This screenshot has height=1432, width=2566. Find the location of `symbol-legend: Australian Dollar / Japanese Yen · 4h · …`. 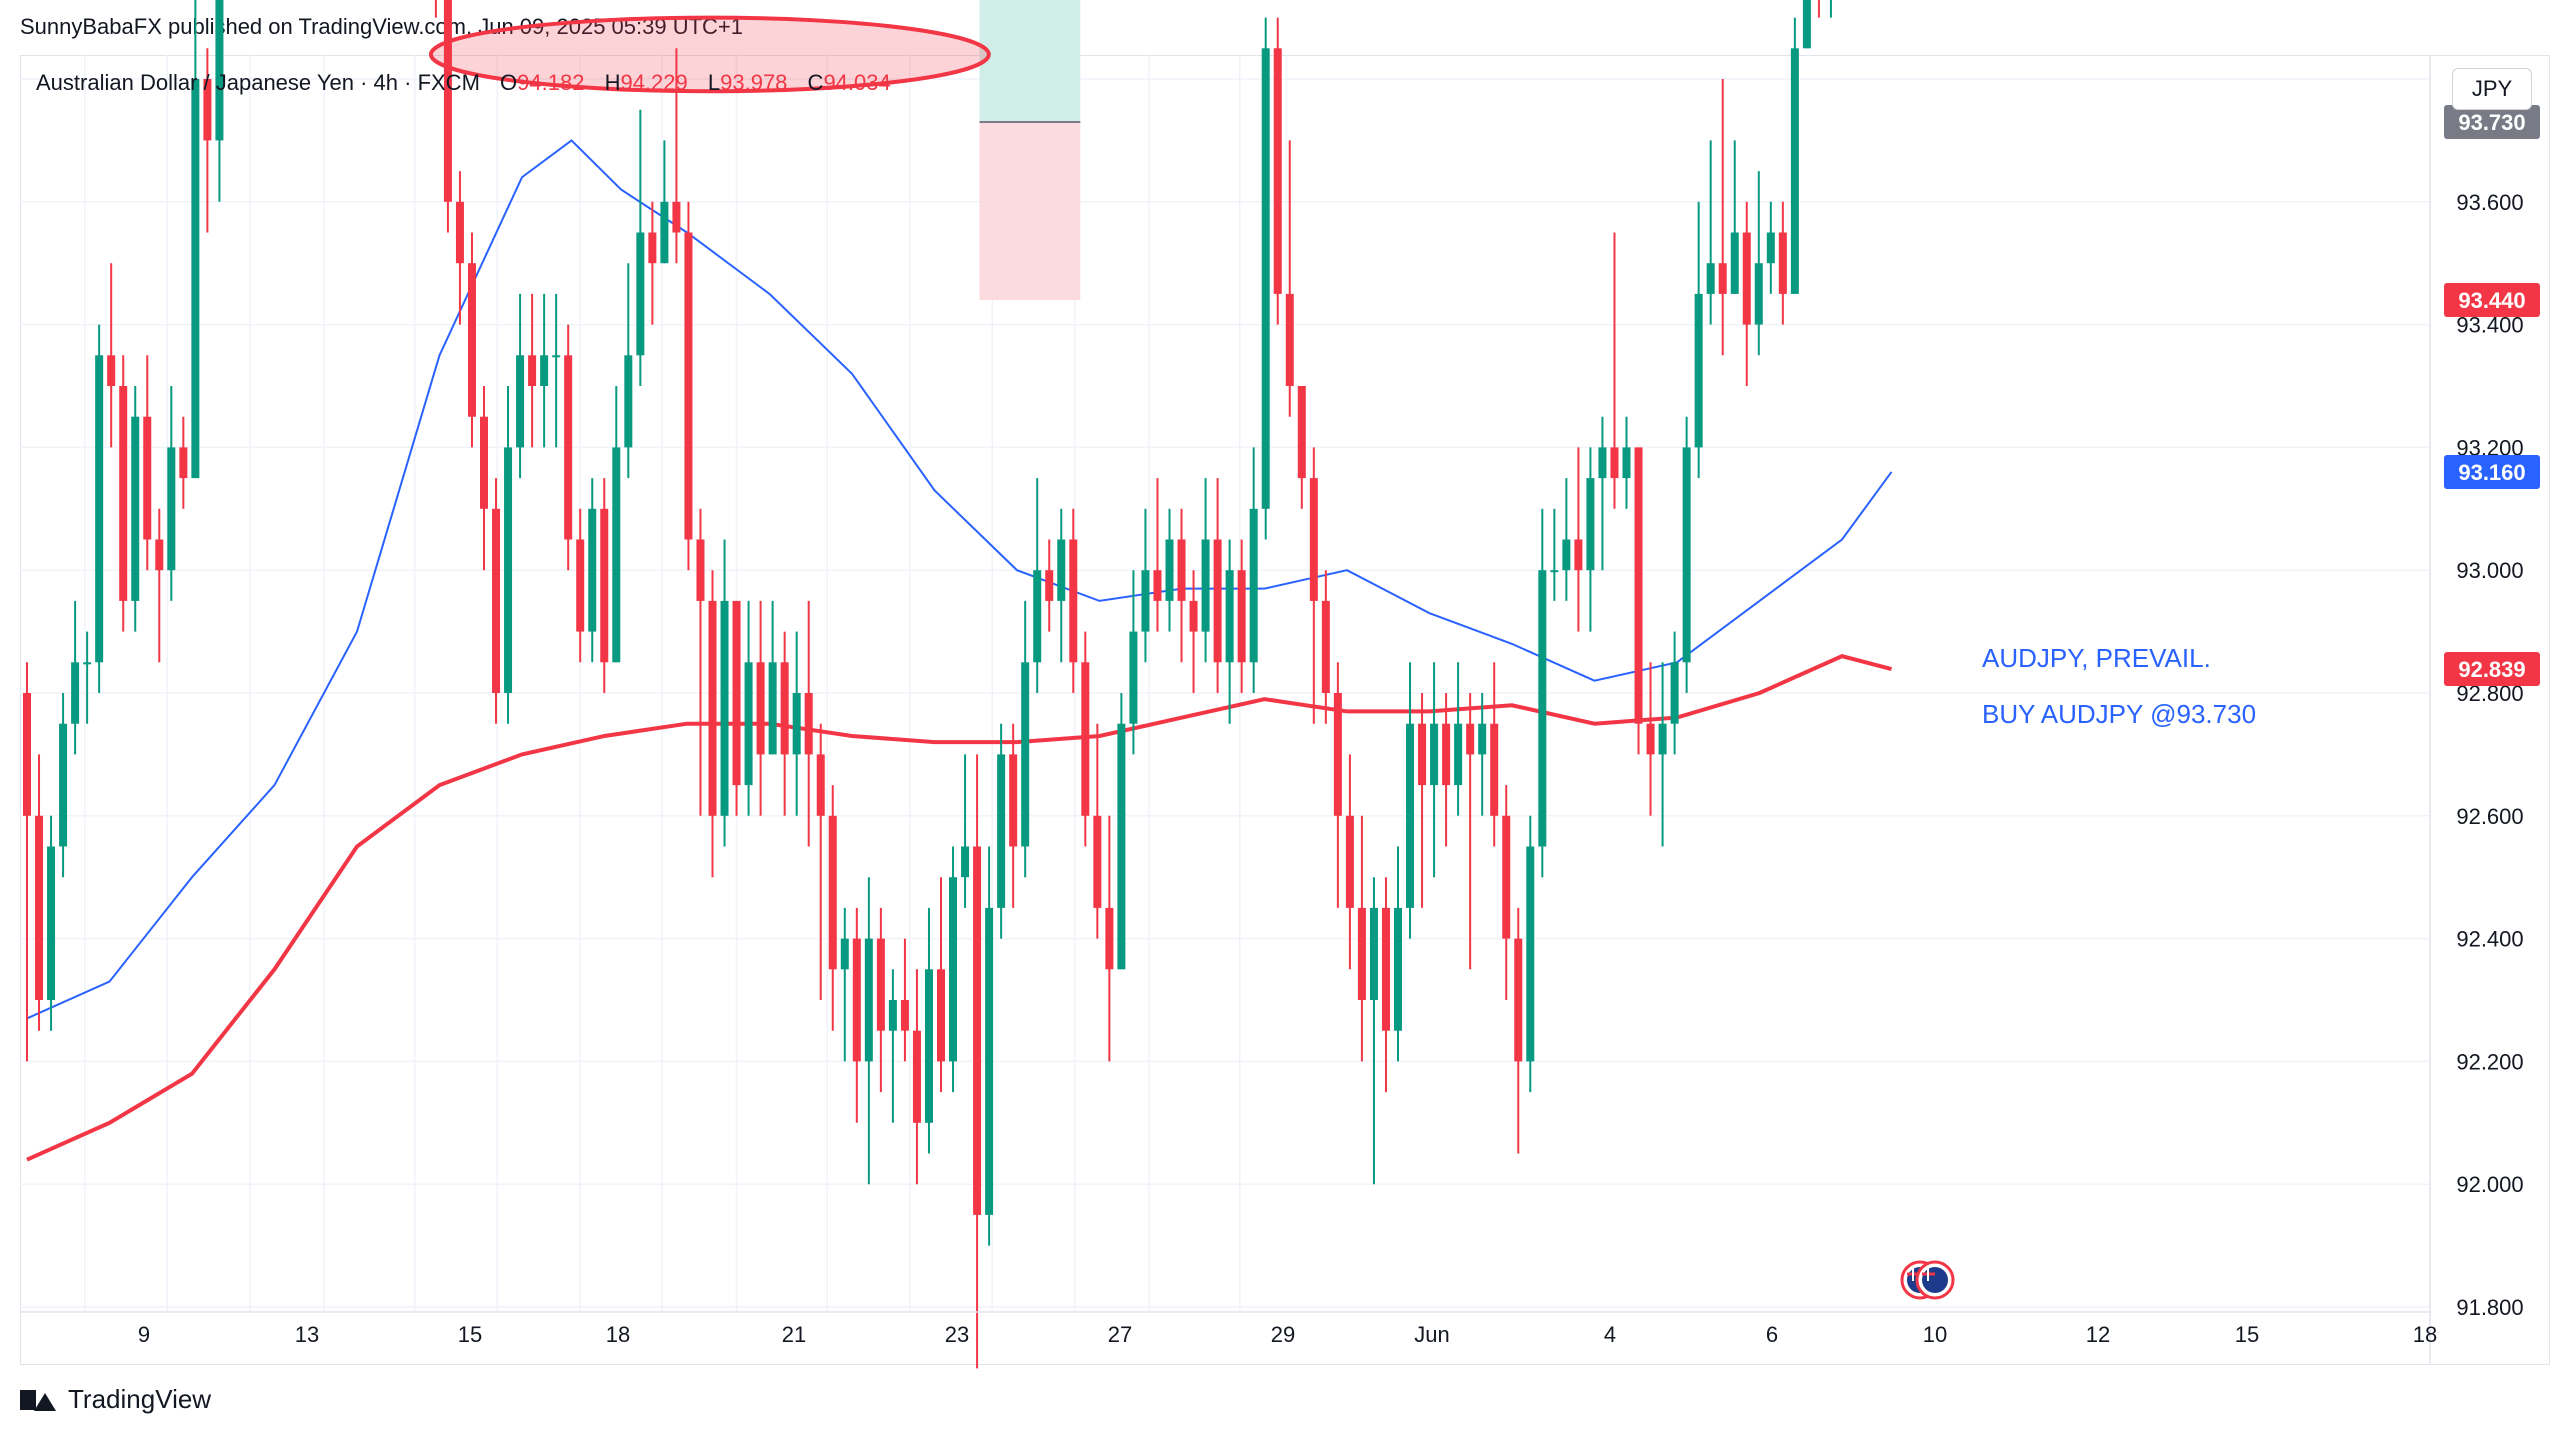

symbol-legend: Australian Dollar / Japanese Yen · 4h · … is located at coordinates (463, 83).